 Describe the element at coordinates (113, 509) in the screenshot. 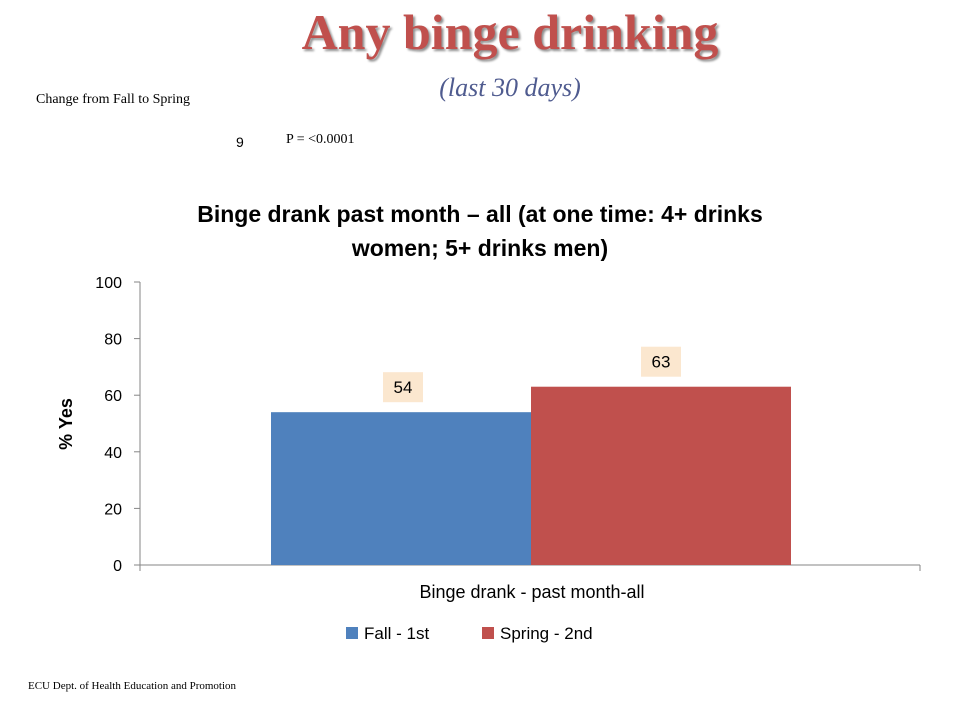

I see `y-tick-label: 20` at that location.